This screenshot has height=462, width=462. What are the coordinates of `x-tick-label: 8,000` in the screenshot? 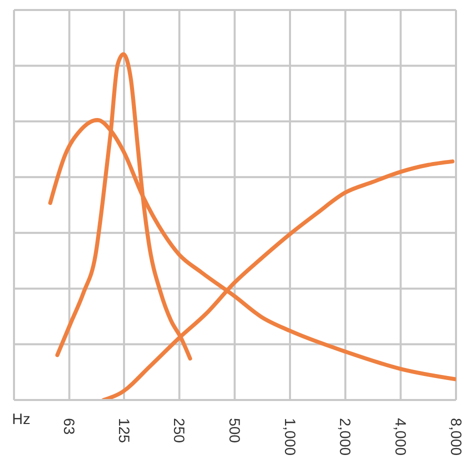 It's located at (454, 437).